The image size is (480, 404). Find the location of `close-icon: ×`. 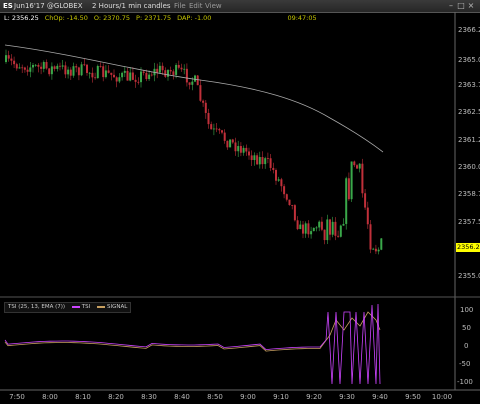

close-icon: × is located at coordinates (471, 5).